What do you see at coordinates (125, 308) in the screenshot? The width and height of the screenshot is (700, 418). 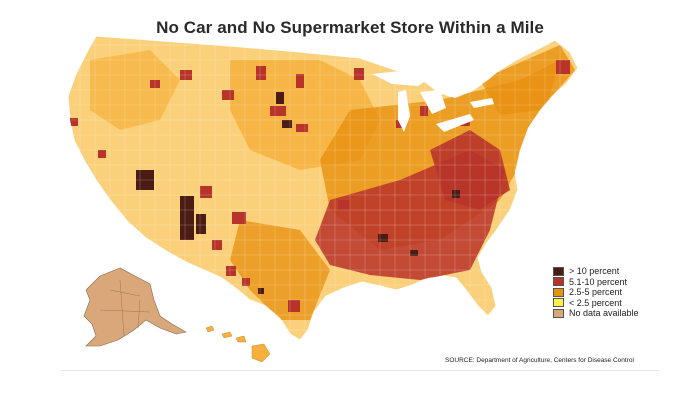 I see `alaska-borders` at bounding box center [125, 308].